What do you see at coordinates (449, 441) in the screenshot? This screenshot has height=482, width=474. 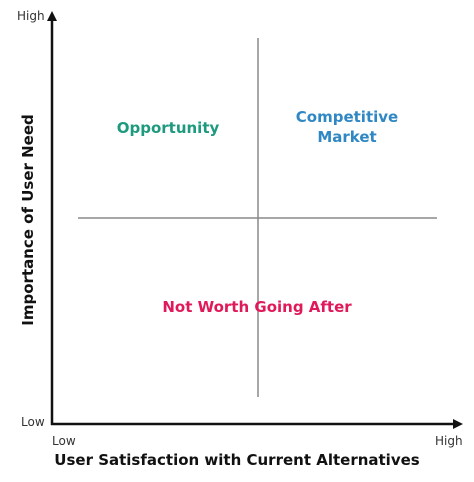 I see `x-axis-high-label: High` at bounding box center [449, 441].